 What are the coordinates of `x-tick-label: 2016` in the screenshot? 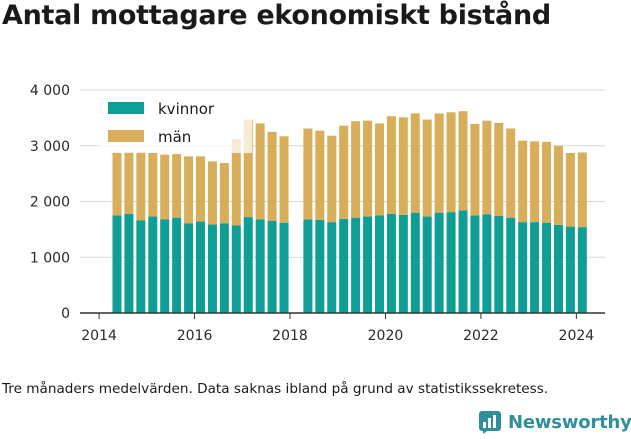 It's located at (195, 336).